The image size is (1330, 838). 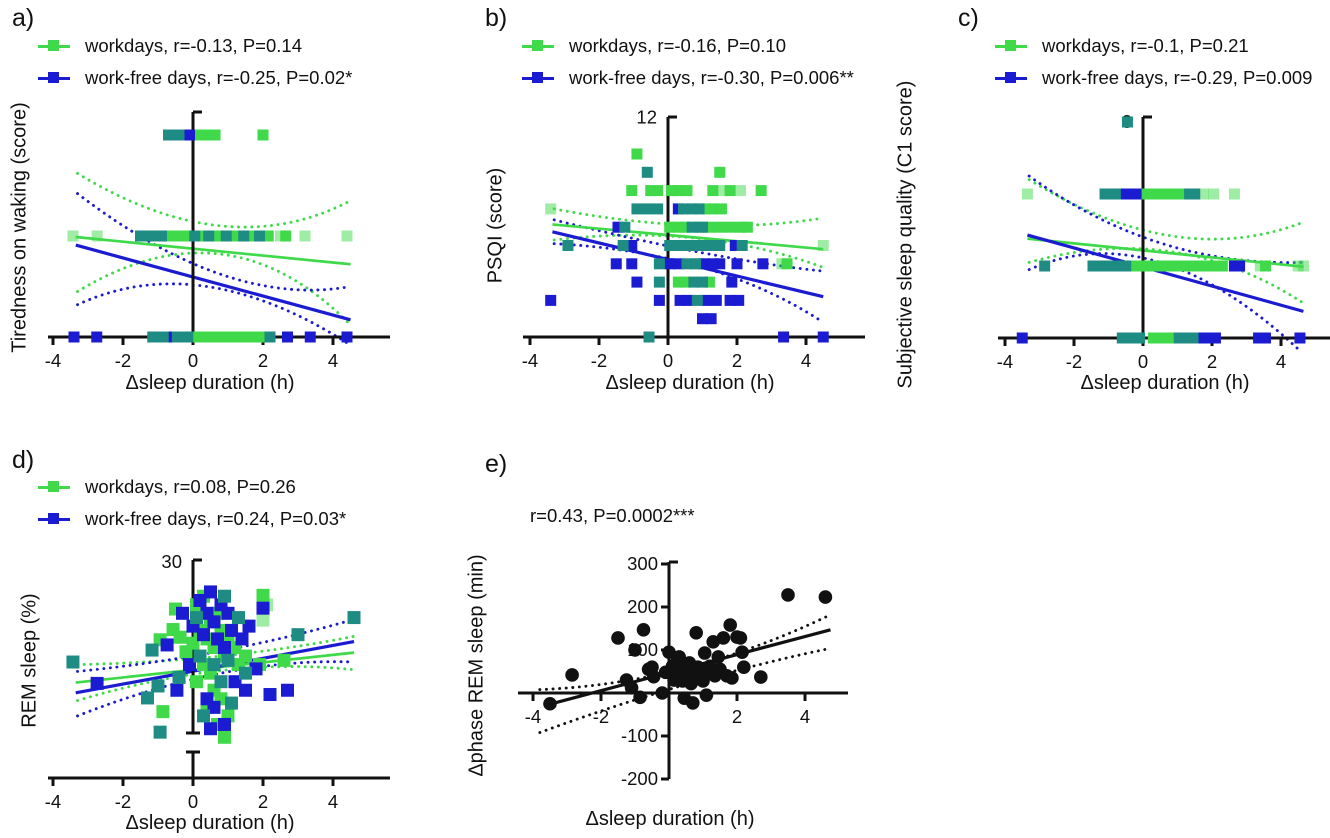 What do you see at coordinates (476, 665) in the screenshot?
I see `y-axis-title-e: Δphase REM sleep (min)` at bounding box center [476, 665].